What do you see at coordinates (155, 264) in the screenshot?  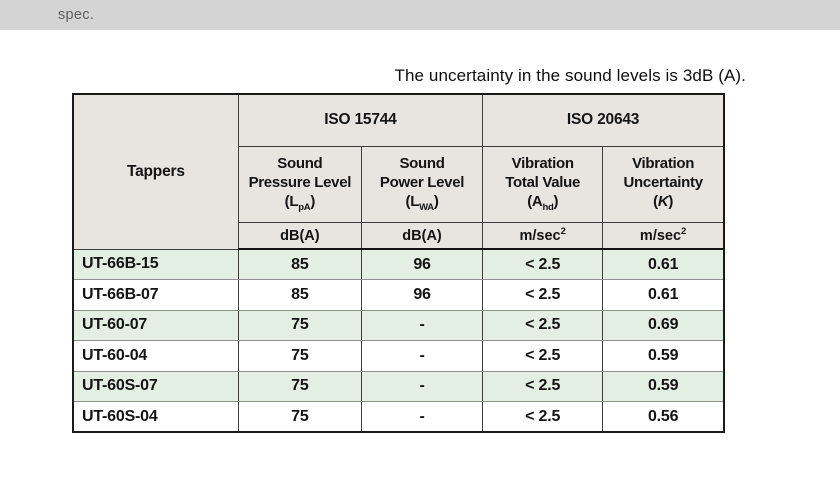 I see `model-cell: UT-66B-15` at bounding box center [155, 264].